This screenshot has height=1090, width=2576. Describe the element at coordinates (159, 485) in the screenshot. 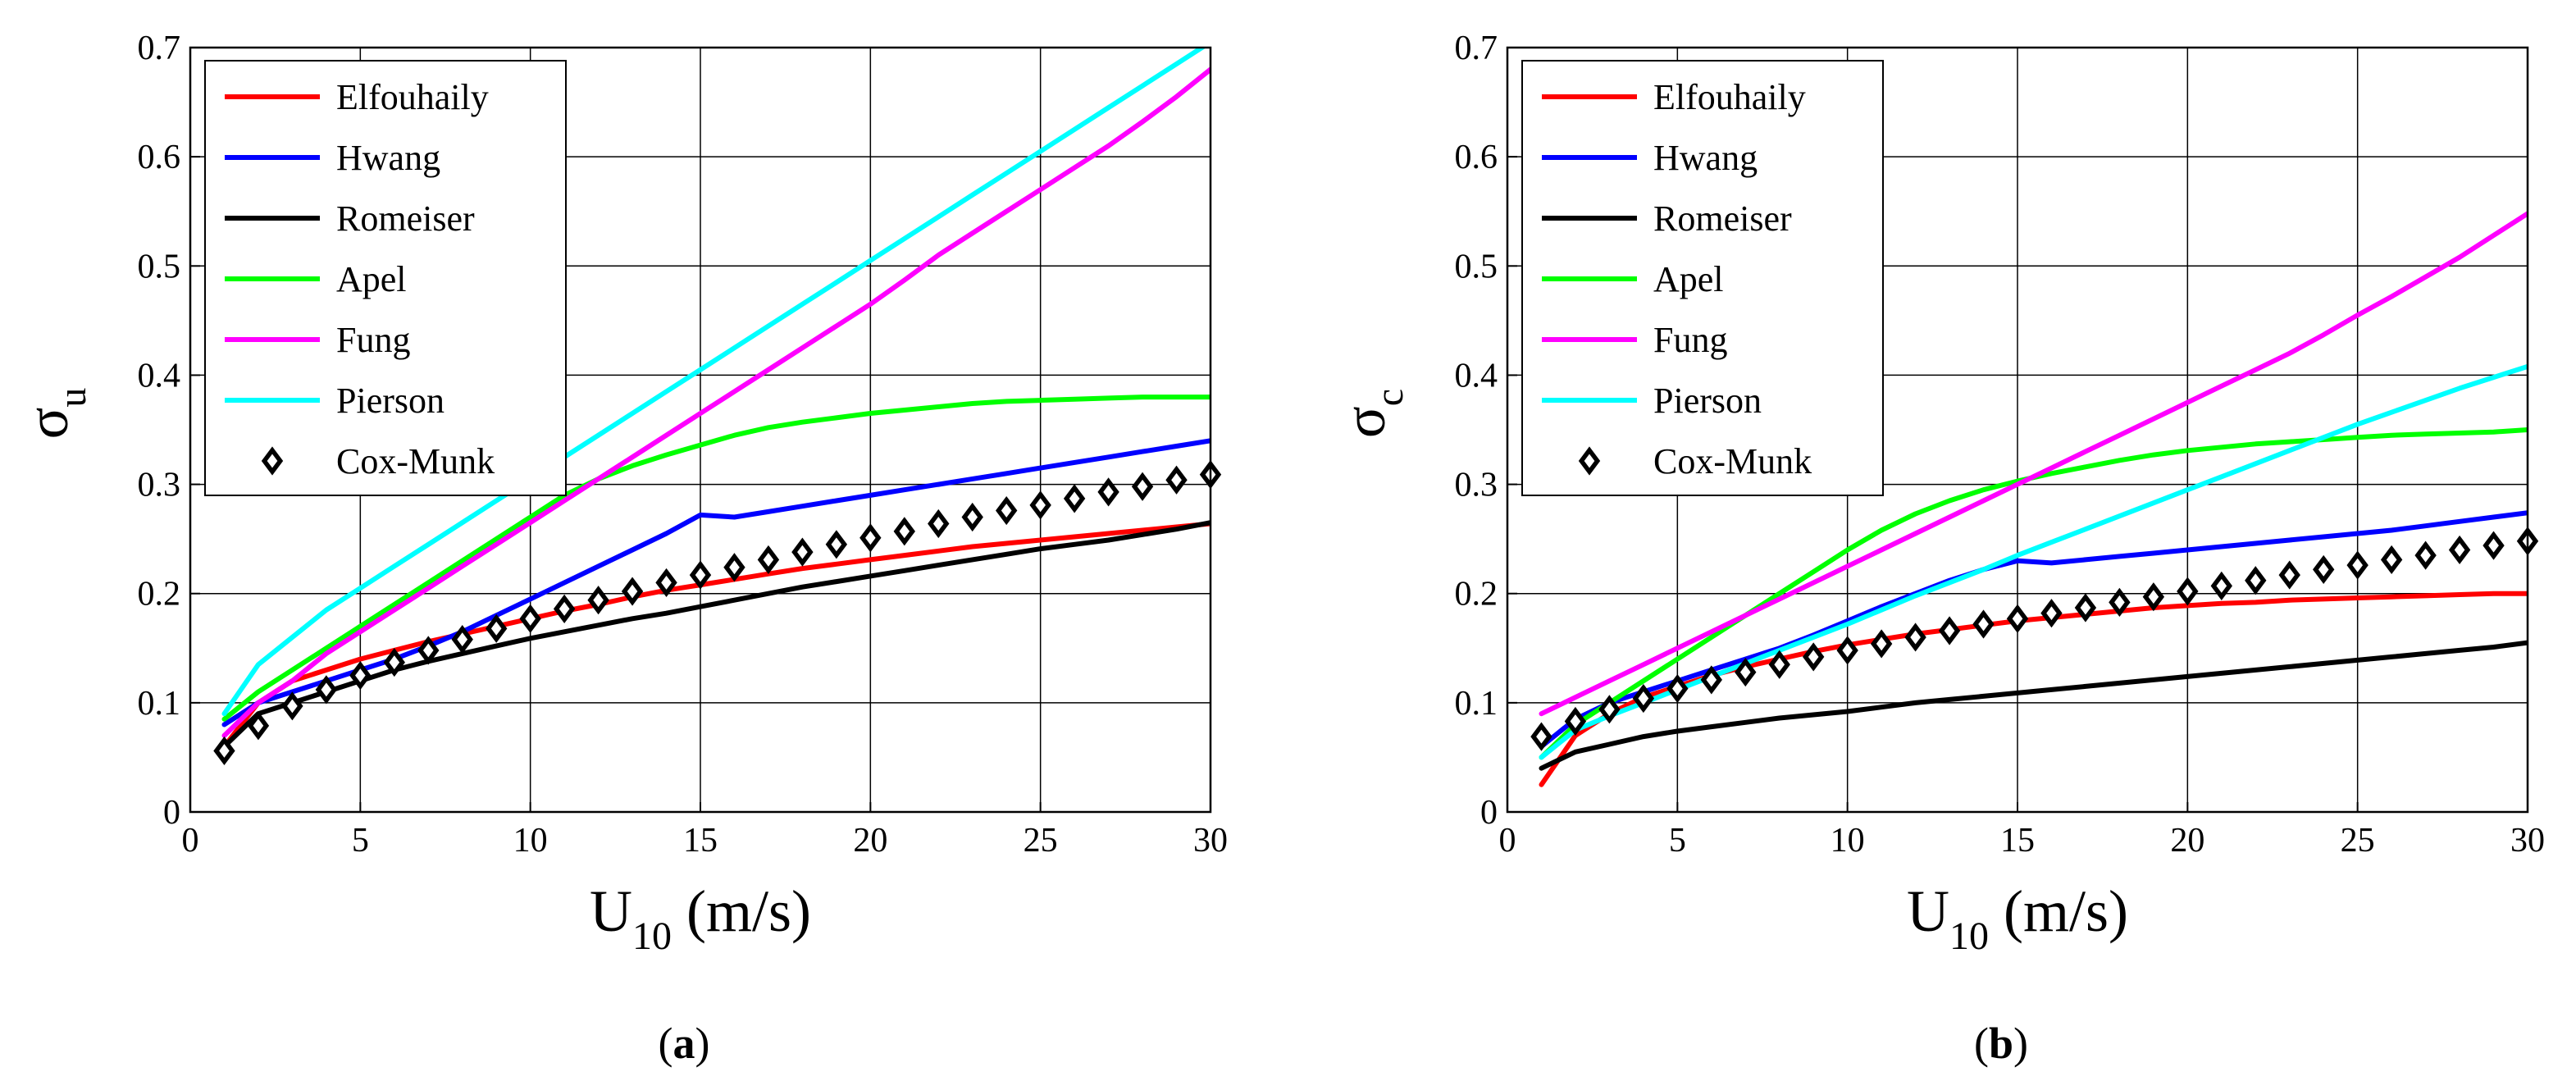

I see `y-tick-label: 0.3` at that location.